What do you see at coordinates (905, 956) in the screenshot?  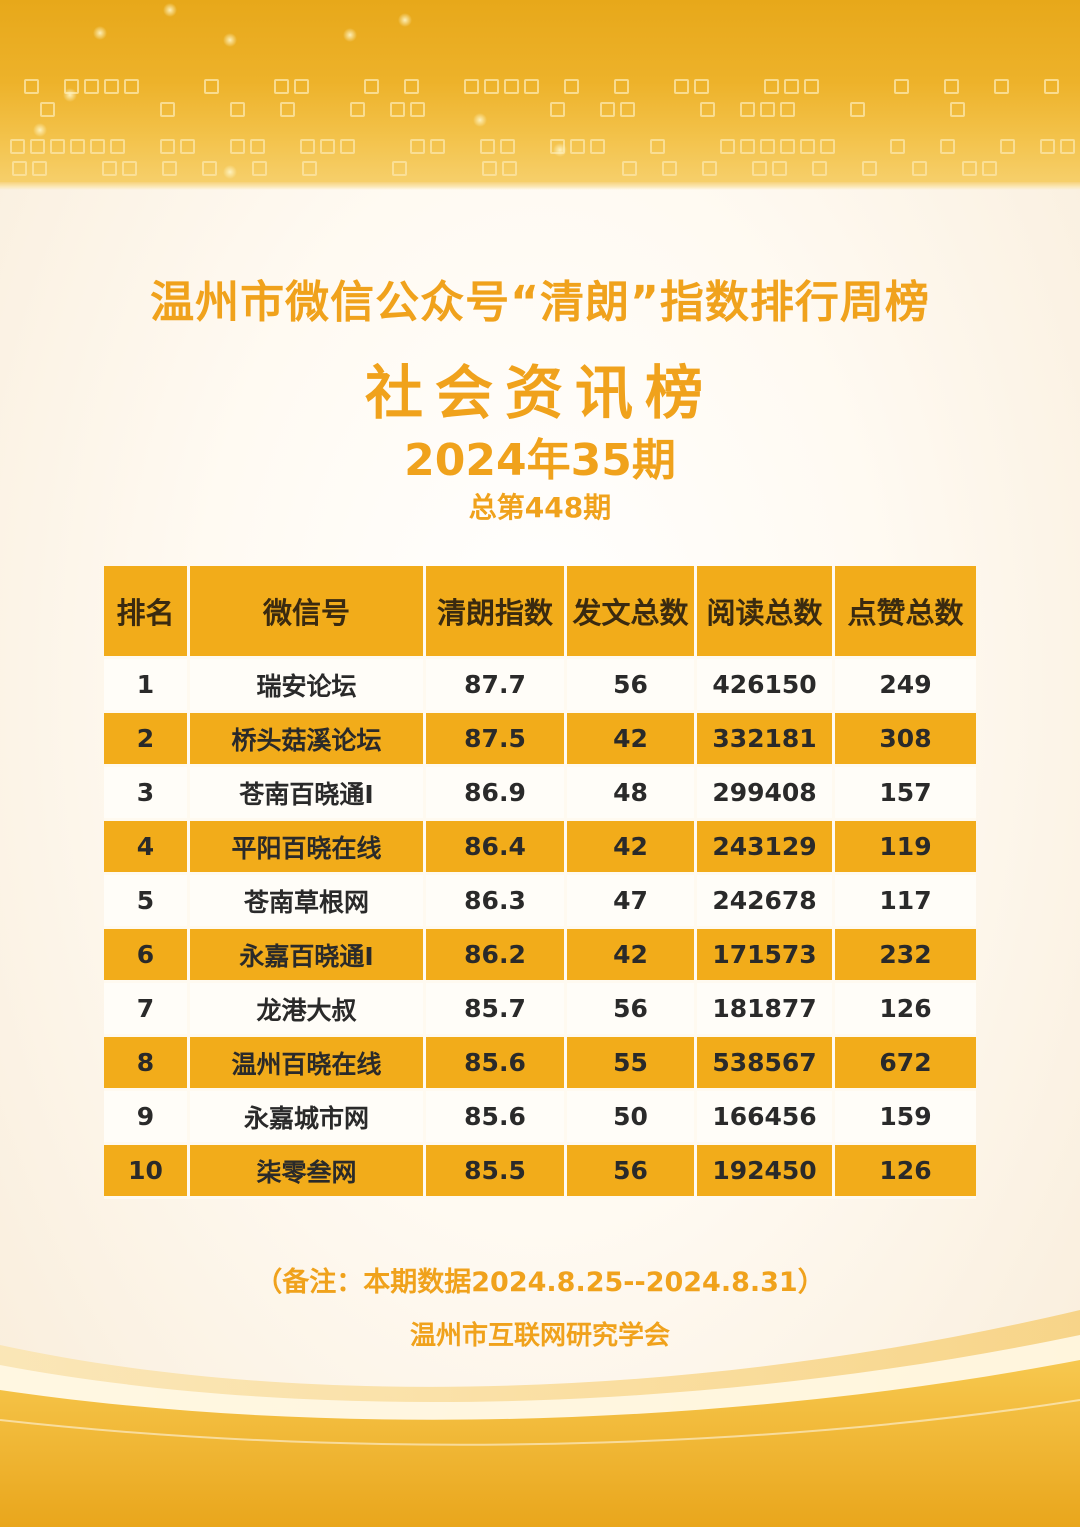 I see `cell-likes: 232` at bounding box center [905, 956].